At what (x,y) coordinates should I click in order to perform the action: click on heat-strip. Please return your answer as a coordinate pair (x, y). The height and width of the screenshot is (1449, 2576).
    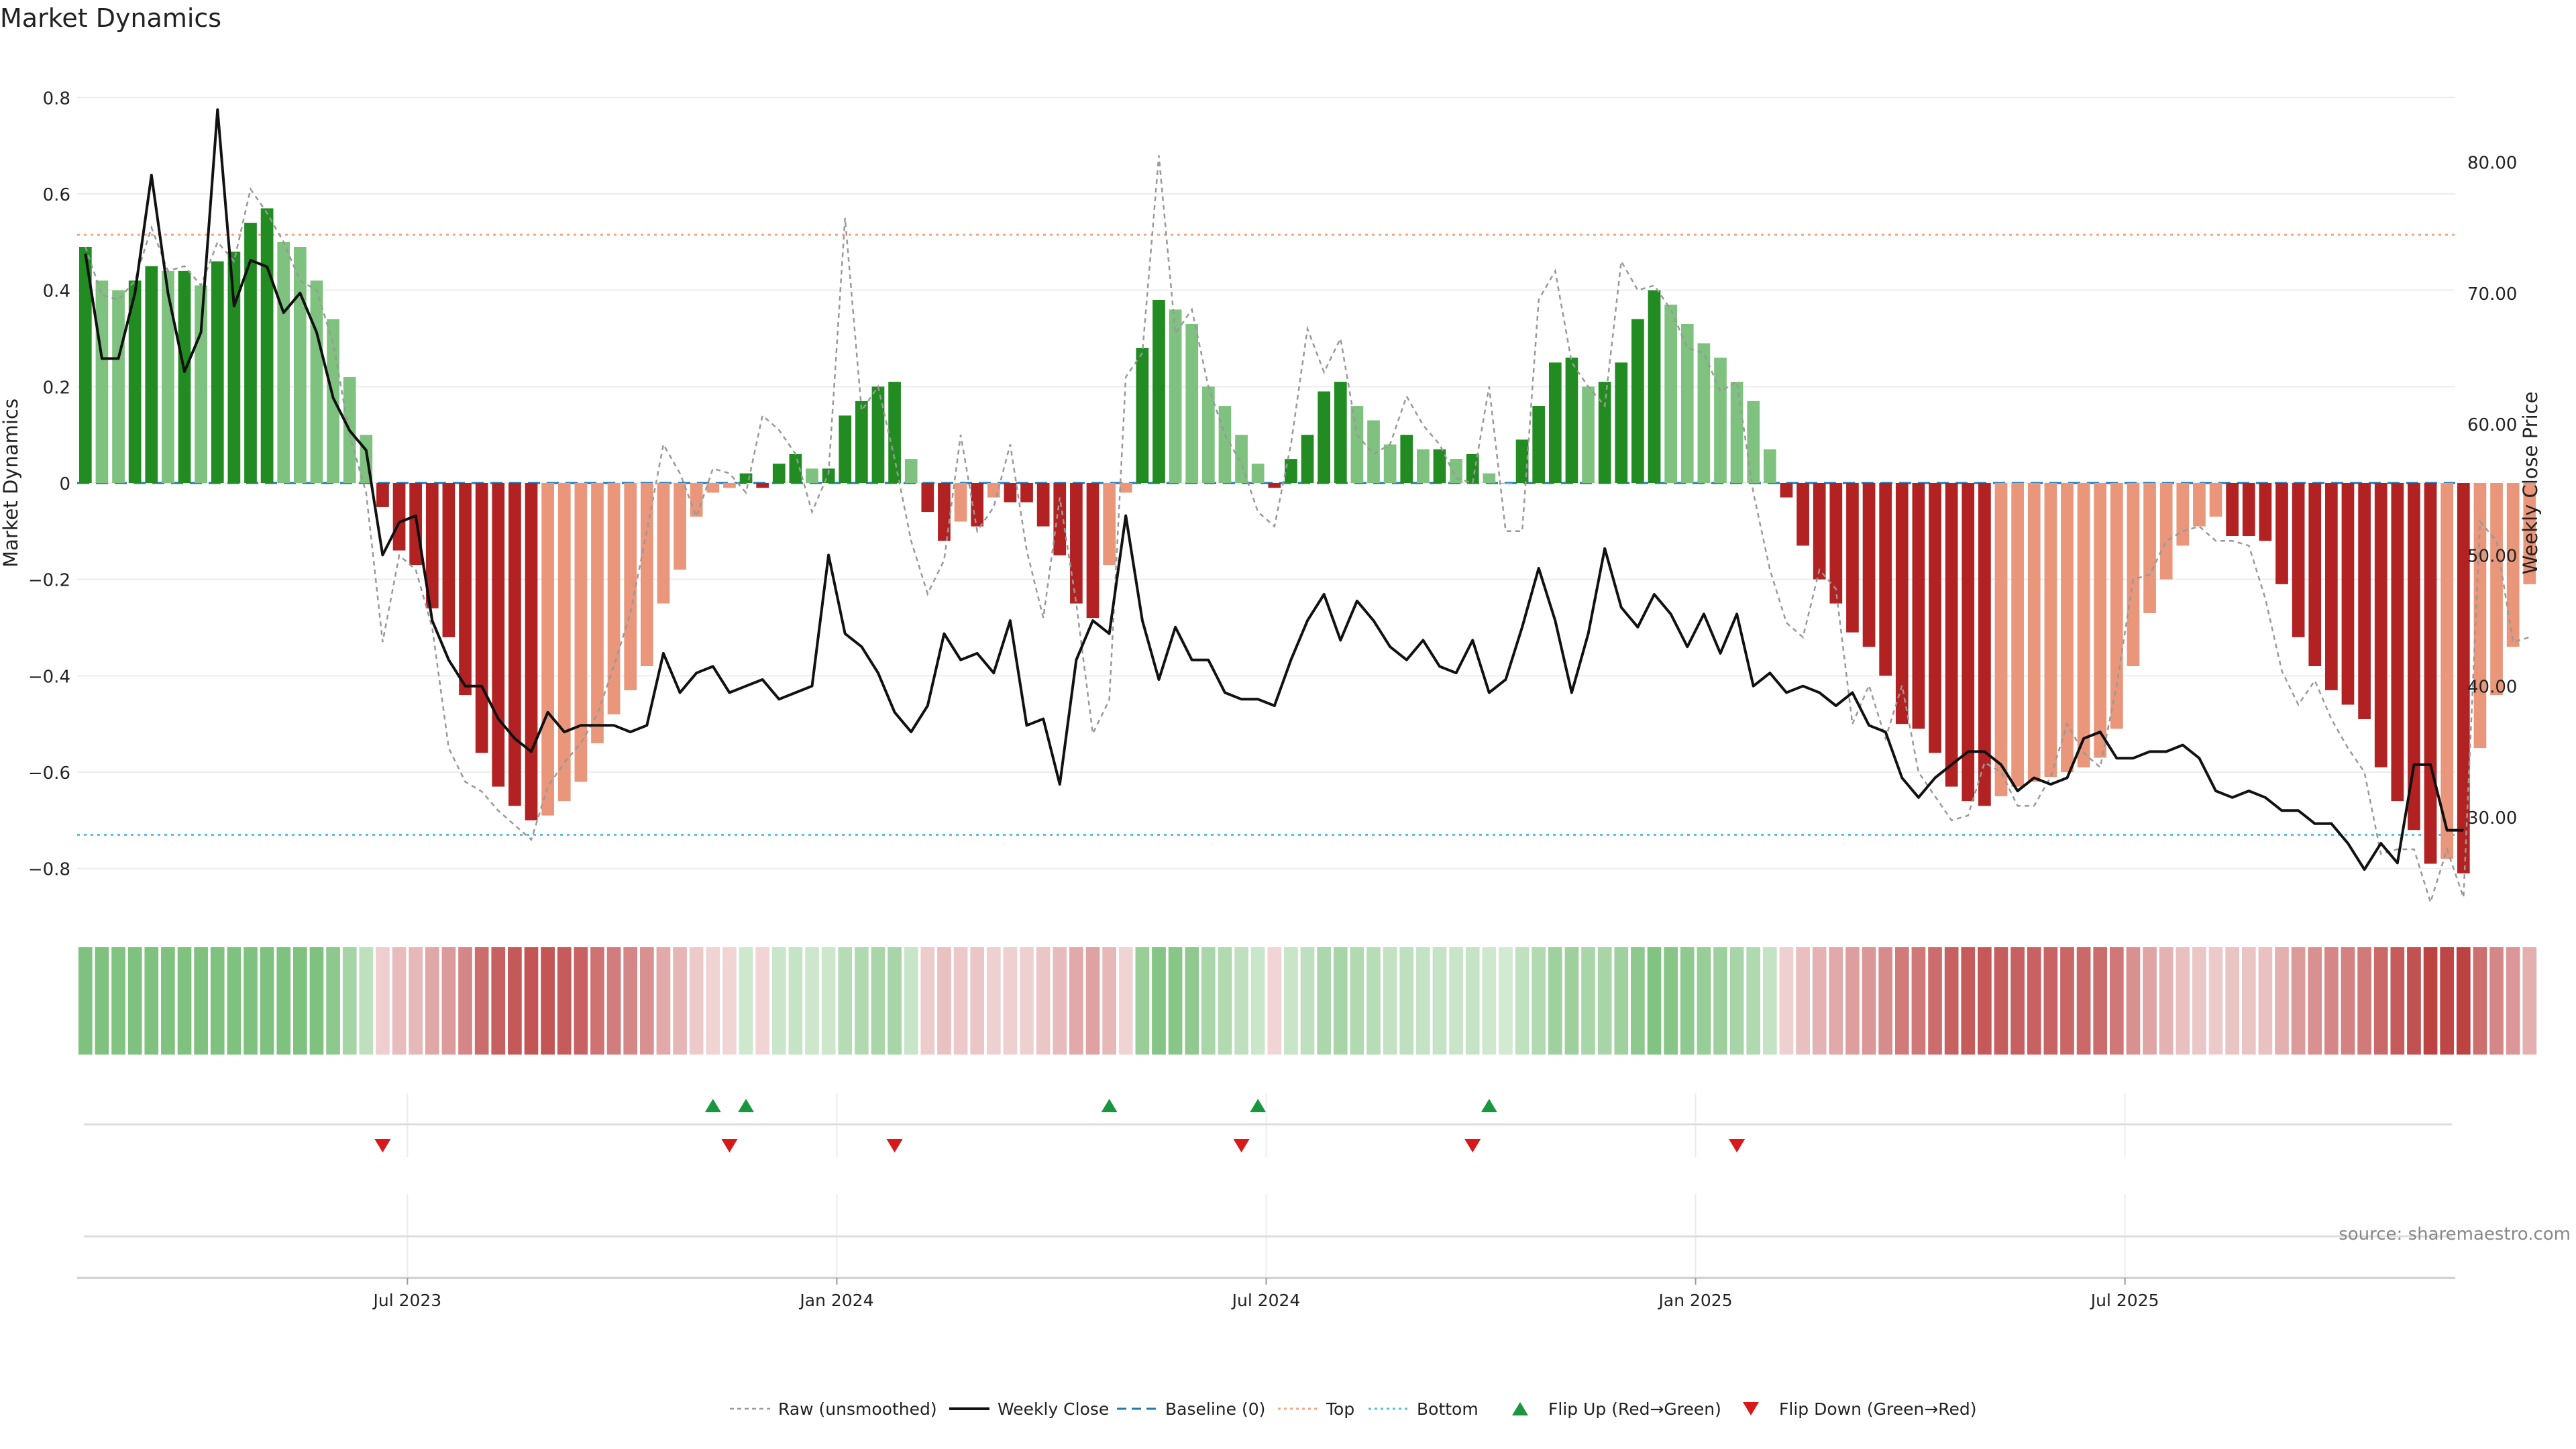
    Looking at the image, I should click on (1307, 1001).